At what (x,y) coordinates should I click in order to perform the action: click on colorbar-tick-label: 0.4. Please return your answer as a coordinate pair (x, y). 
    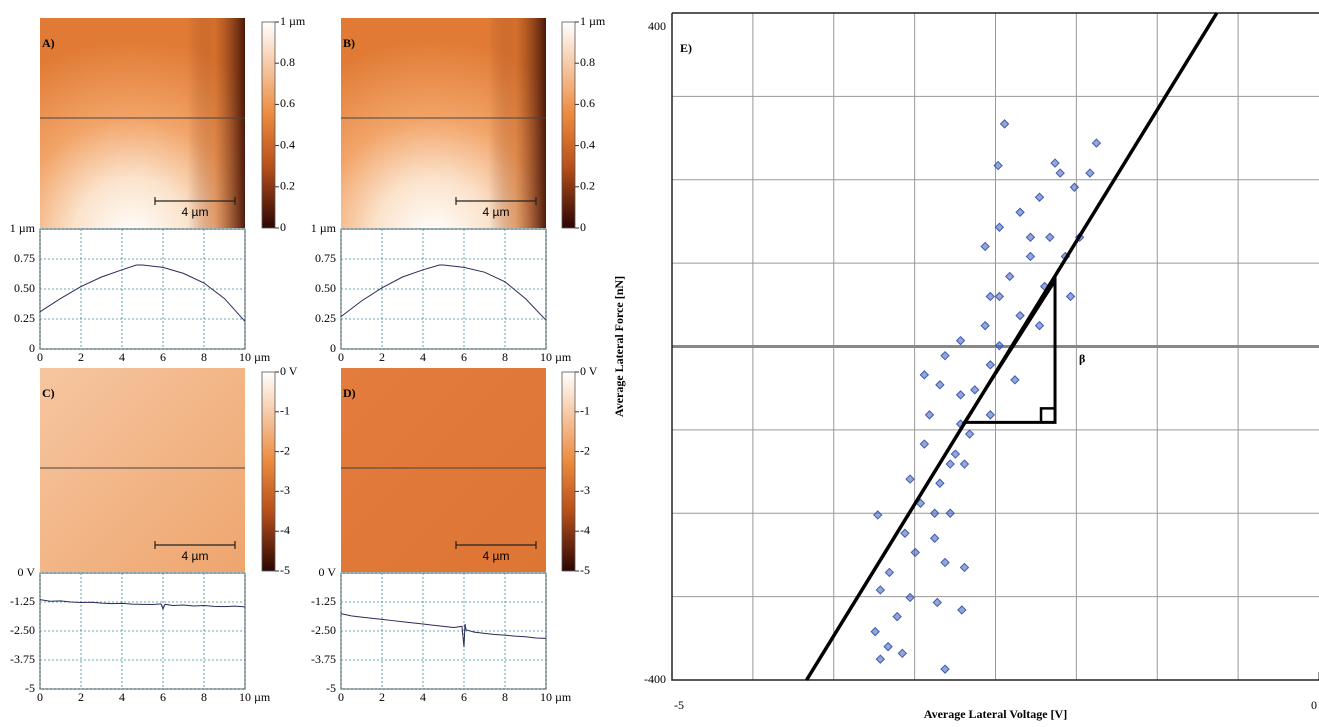
    Looking at the image, I should click on (587, 144).